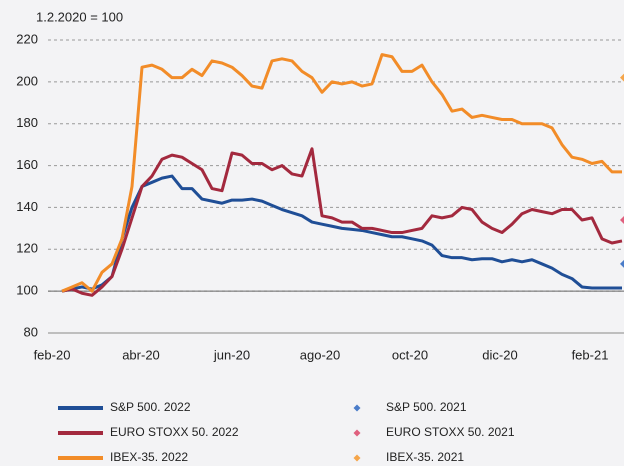 The height and width of the screenshot is (466, 624). I want to click on legend-label: S&P 500. 2022, so click(150, 407).